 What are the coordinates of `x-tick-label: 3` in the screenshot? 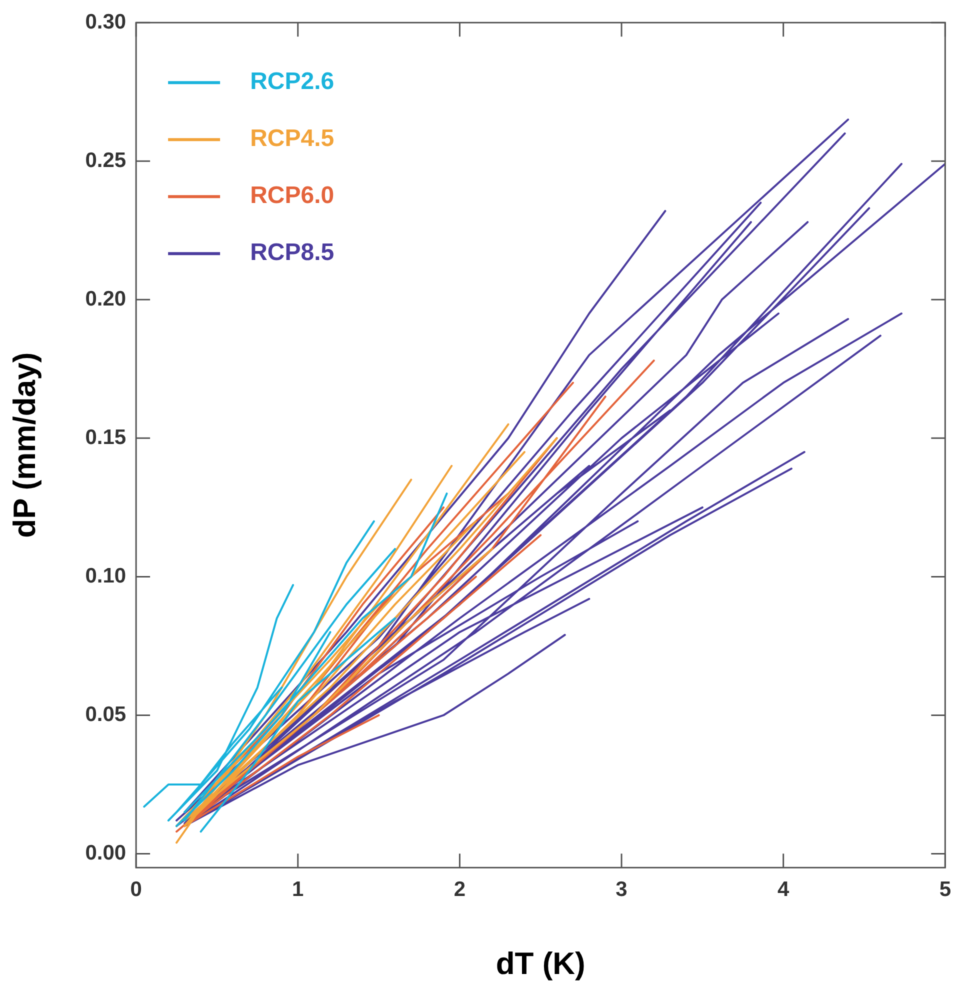 It's located at (622, 889).